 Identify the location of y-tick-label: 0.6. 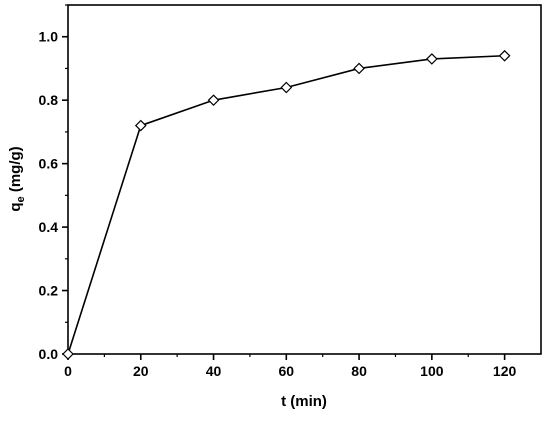
(49, 164).